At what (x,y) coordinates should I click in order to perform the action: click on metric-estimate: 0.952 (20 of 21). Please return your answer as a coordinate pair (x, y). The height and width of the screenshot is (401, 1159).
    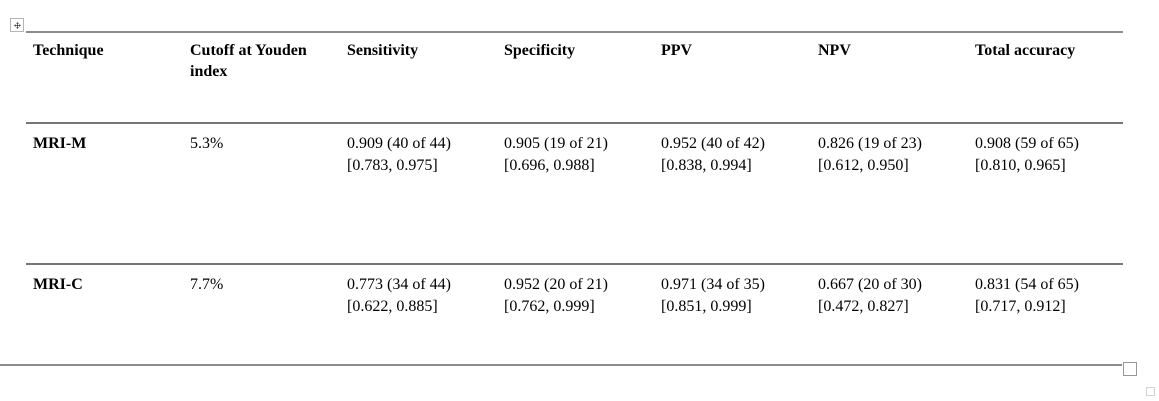
    Looking at the image, I should click on (556, 284).